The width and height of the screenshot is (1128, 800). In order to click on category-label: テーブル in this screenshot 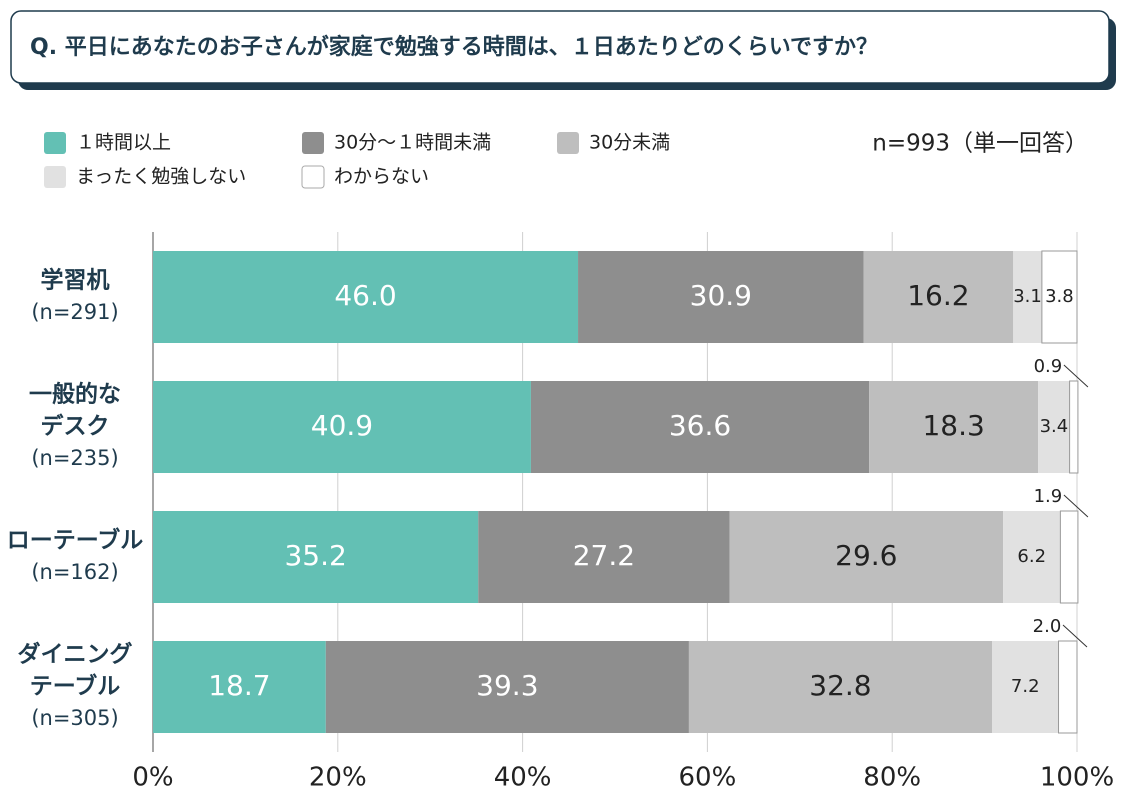, I will do `click(75, 686)`.